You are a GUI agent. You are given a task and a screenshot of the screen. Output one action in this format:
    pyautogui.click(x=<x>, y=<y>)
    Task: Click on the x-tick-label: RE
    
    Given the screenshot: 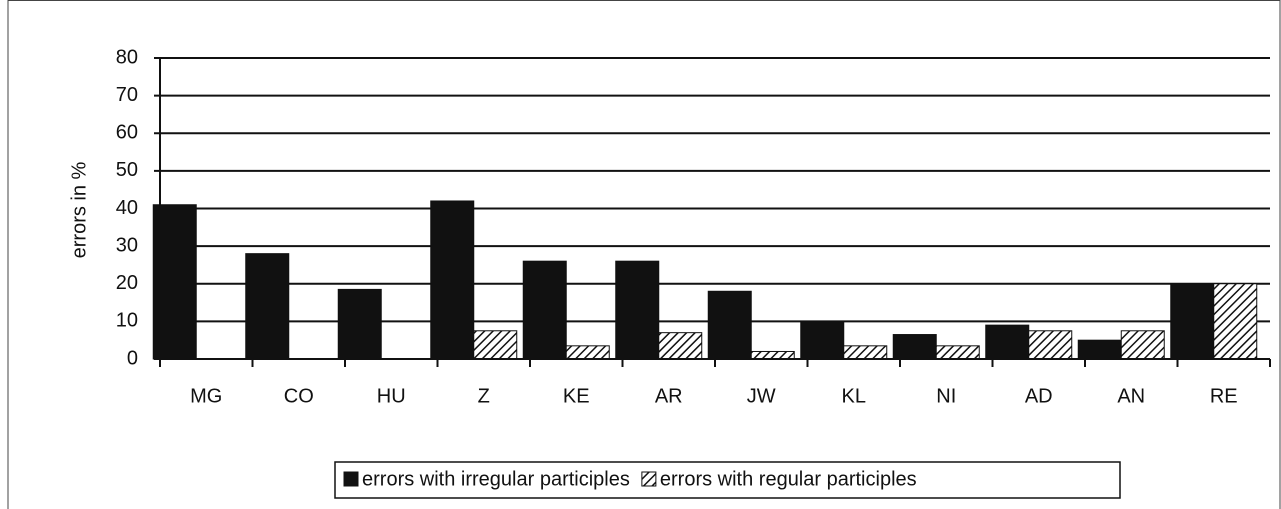 What is the action you would take?
    pyautogui.click(x=1224, y=396)
    